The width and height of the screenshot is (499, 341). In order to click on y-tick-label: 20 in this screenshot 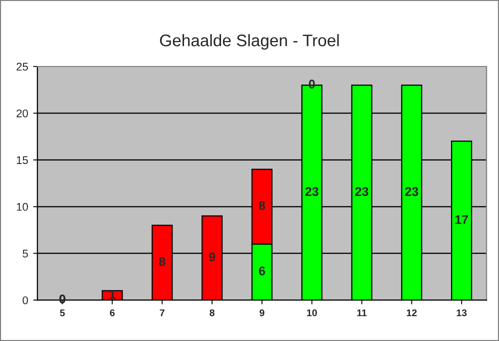, I will do `click(22, 113)`.